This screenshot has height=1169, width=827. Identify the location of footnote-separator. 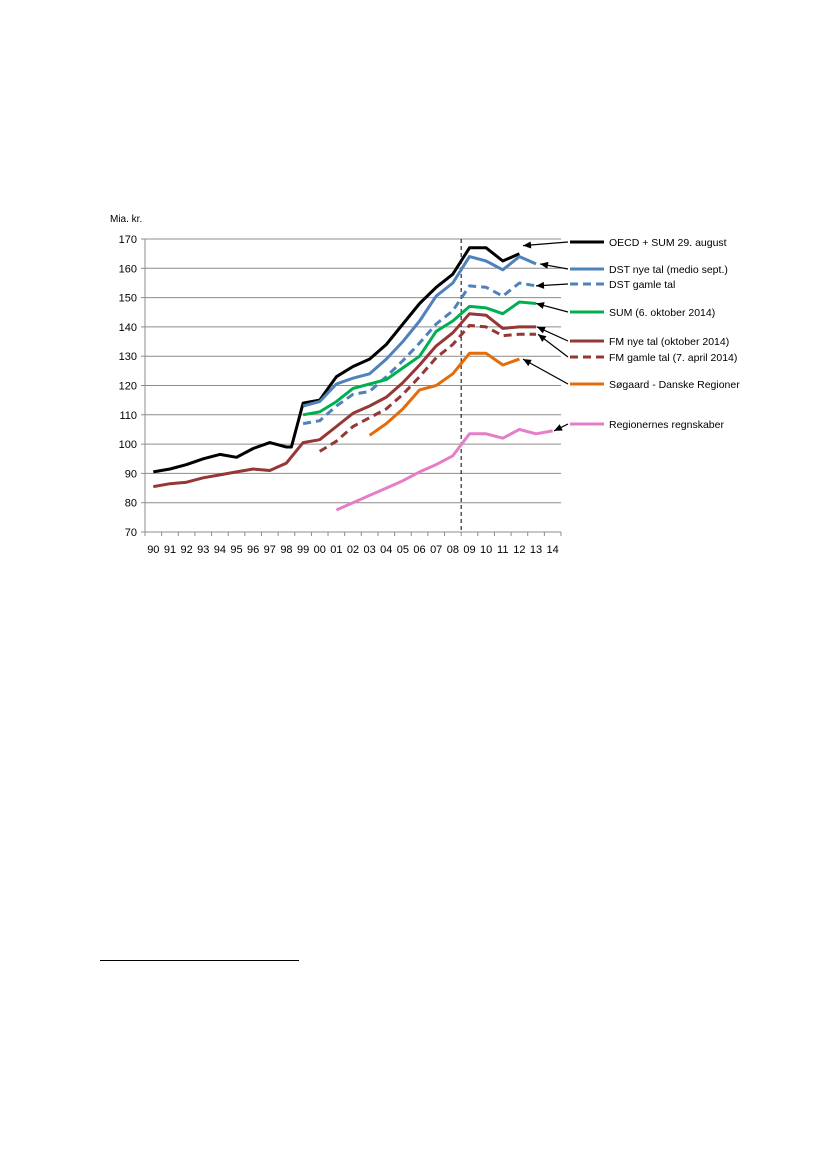
(199, 960).